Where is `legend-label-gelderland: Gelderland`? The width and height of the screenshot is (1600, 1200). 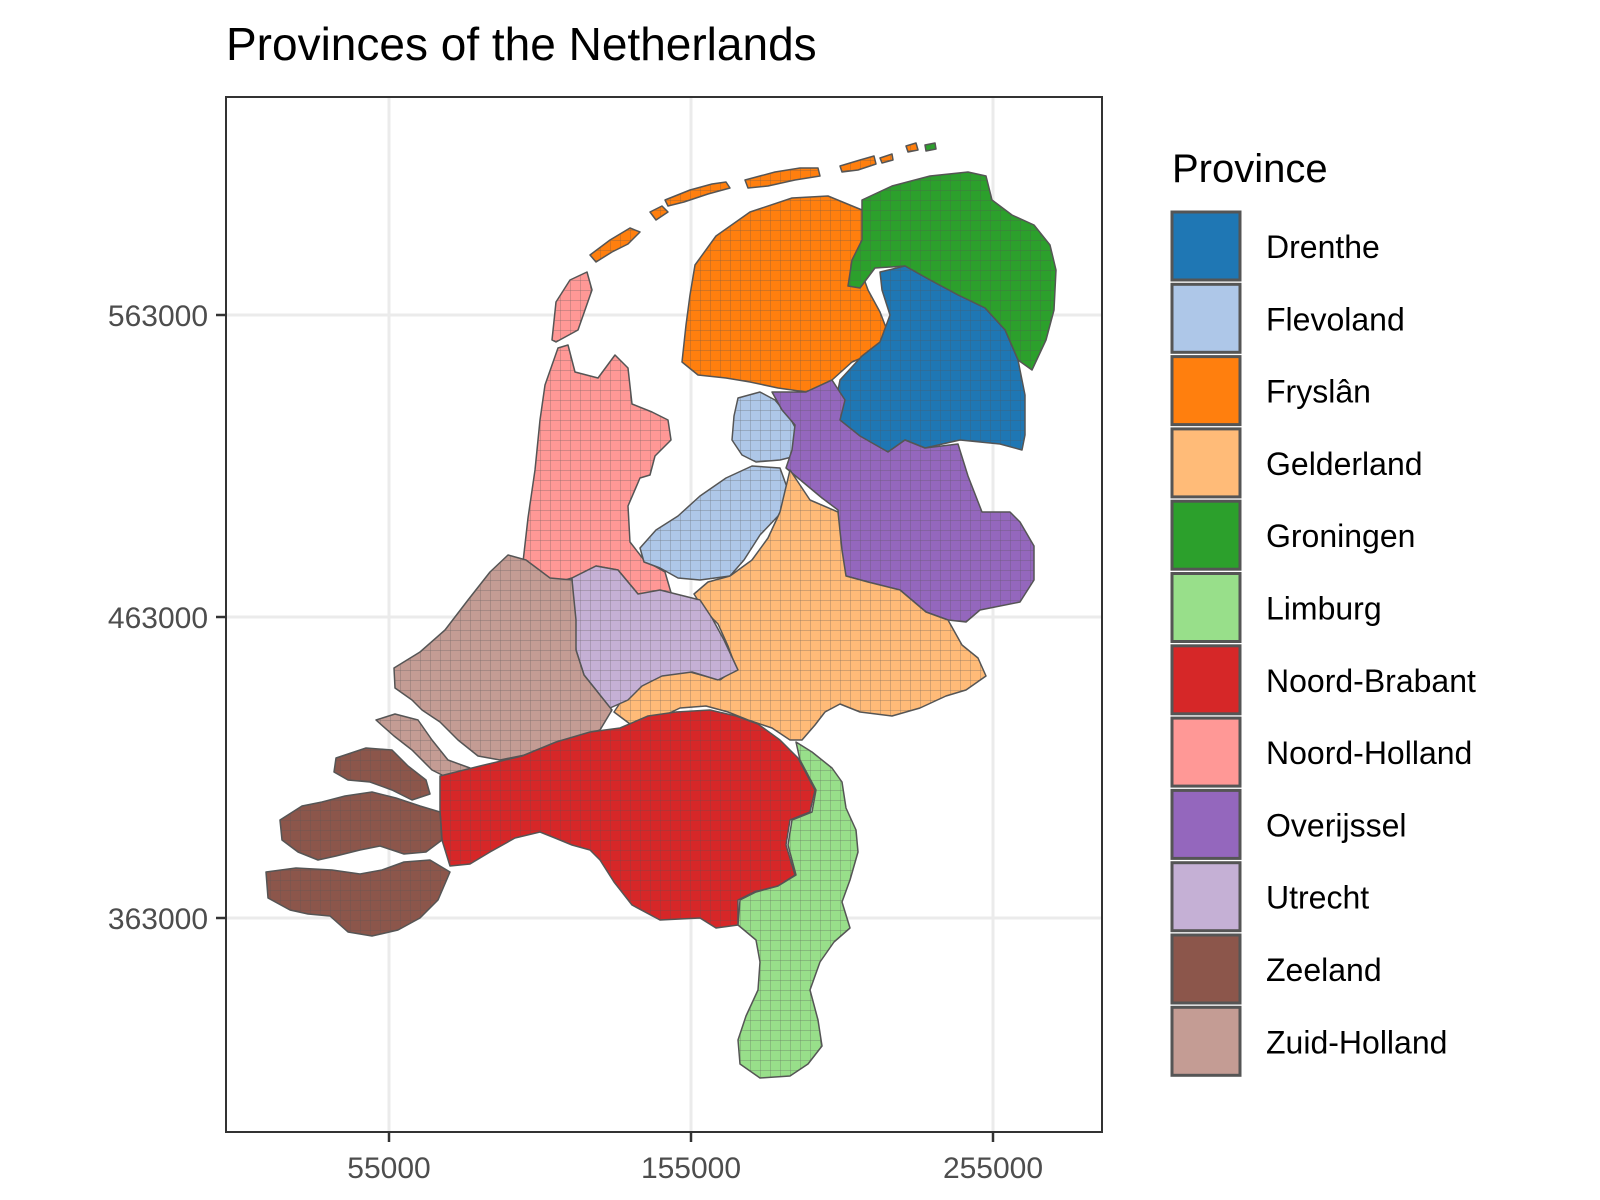 legend-label-gelderland: Gelderland is located at coordinates (1344, 464).